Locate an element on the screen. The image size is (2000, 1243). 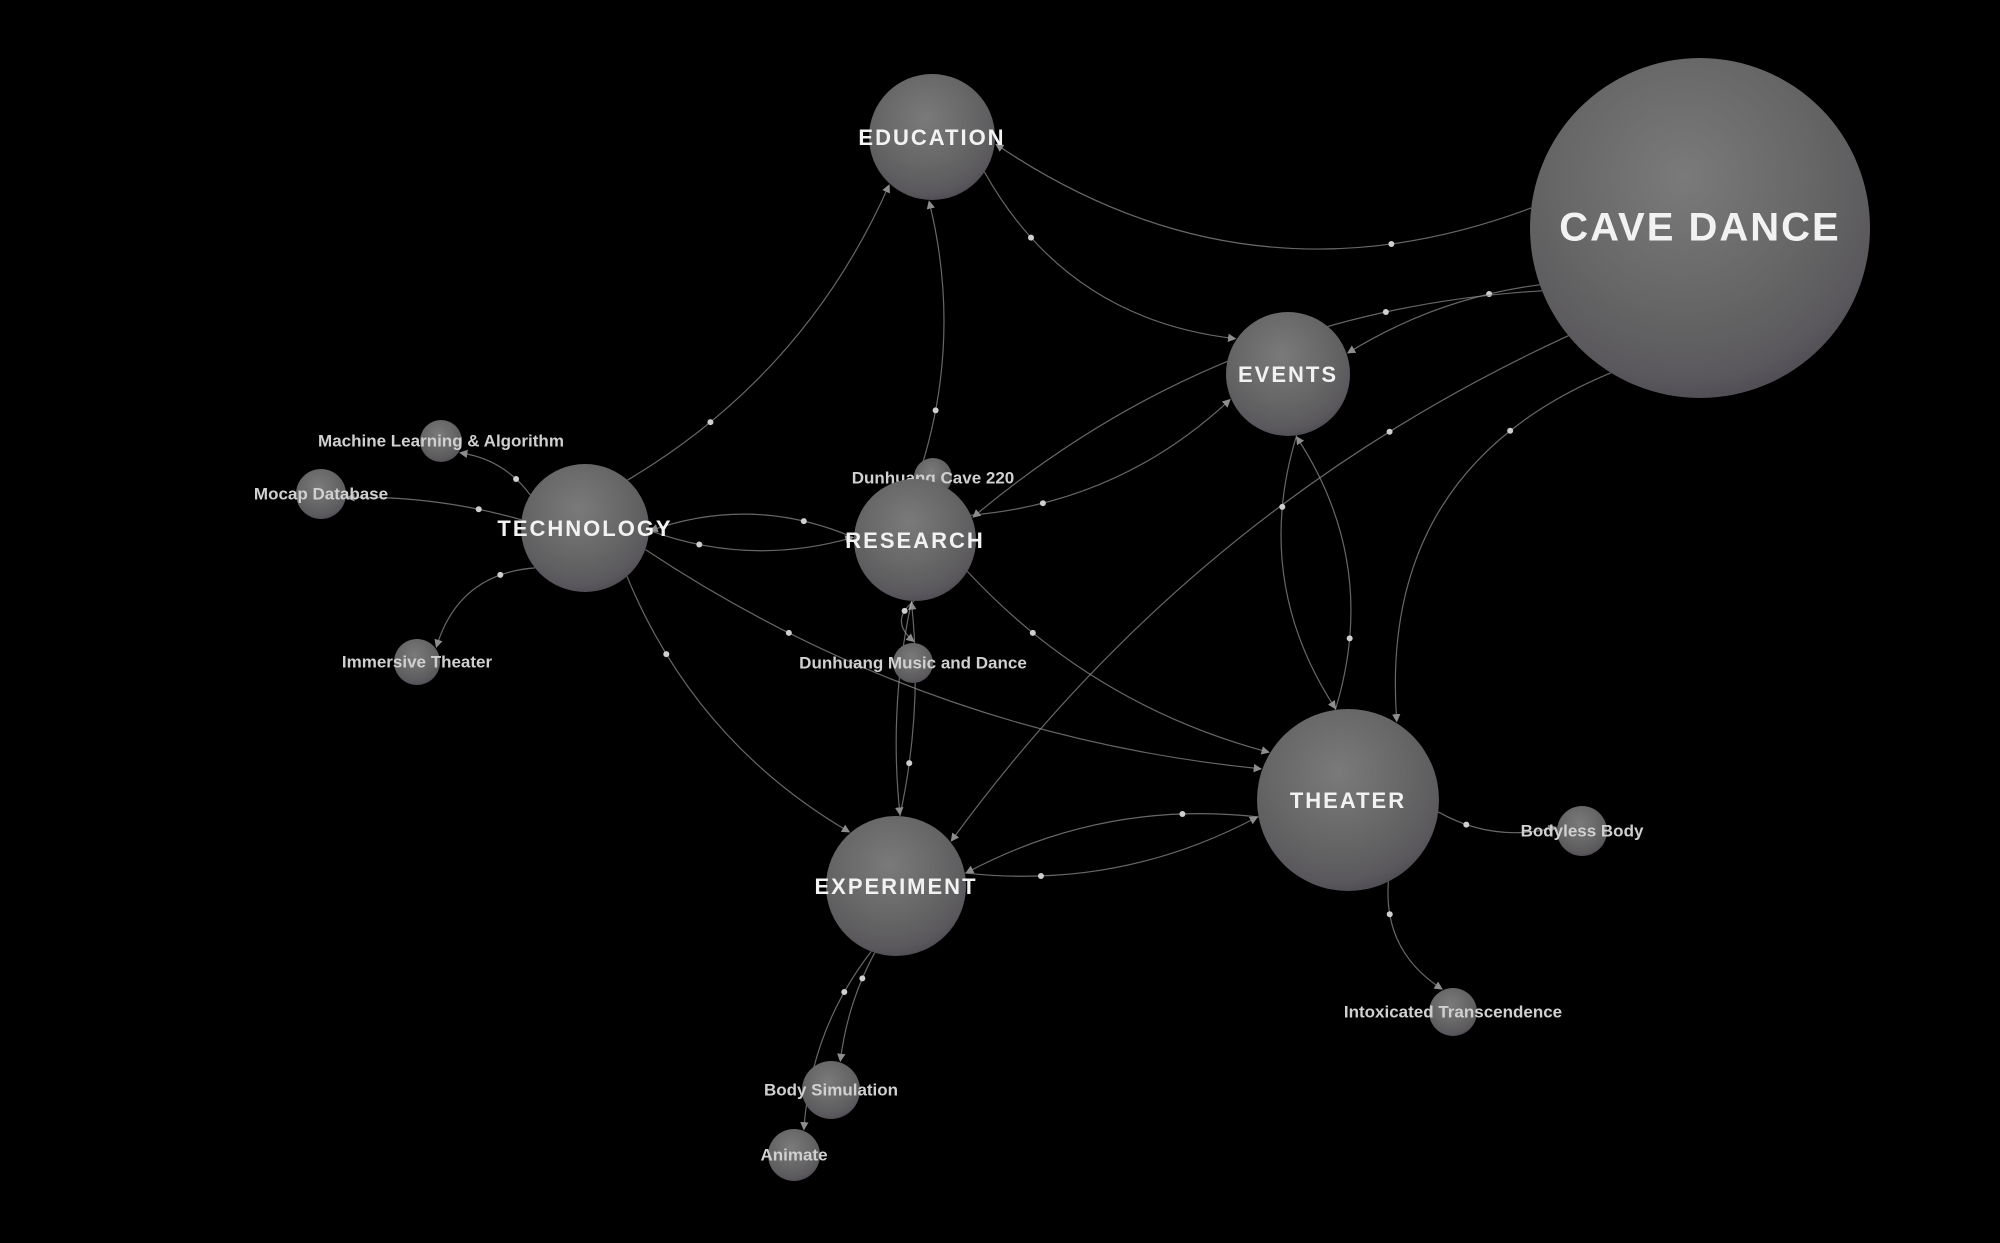
node-sphere-mocap is located at coordinates (321, 494).